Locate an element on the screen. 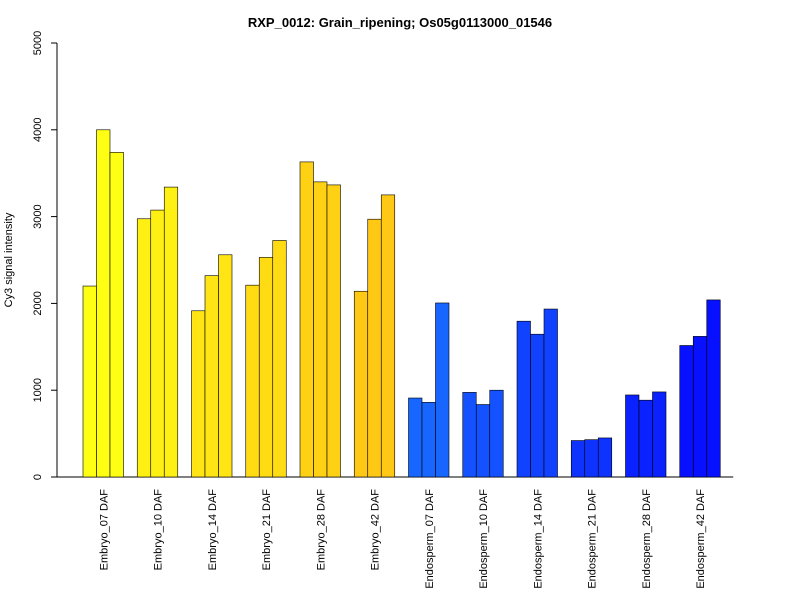  x-tick-label: Embryo_42 DAF is located at coordinates (376, 530).